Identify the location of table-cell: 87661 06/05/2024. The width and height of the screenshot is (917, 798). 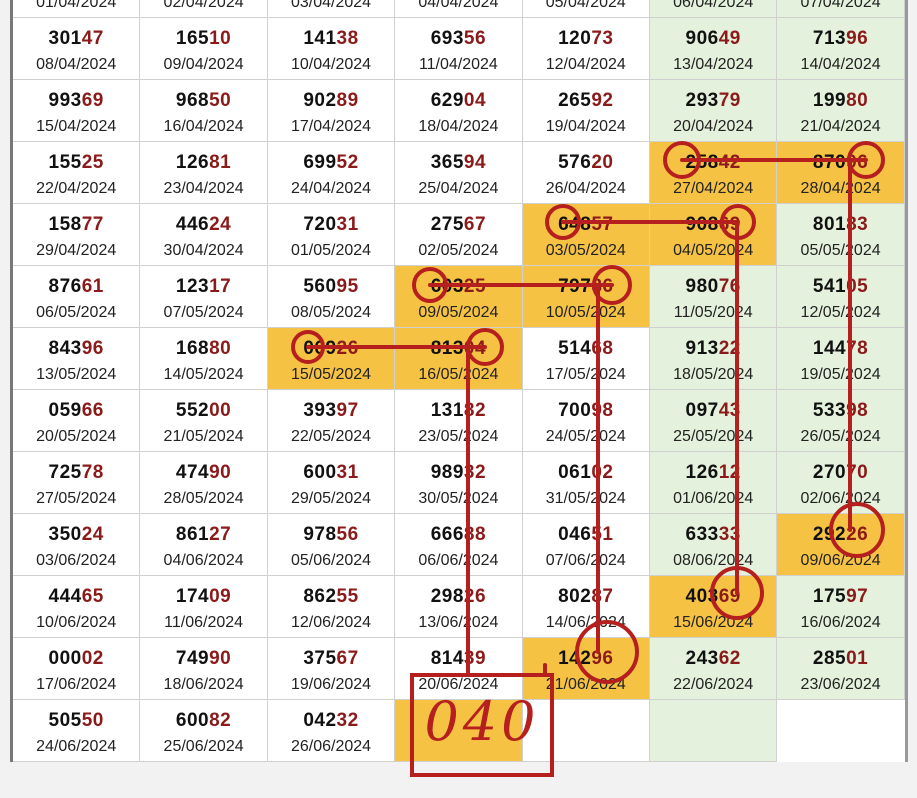
(77, 297).